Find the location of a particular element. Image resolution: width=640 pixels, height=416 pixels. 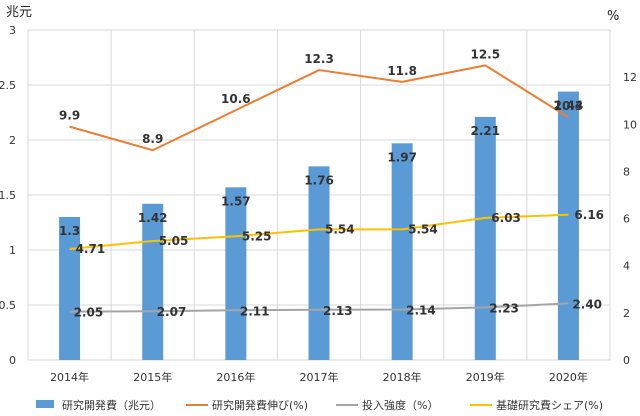

line-value-label: 11.8 is located at coordinates (402, 71).